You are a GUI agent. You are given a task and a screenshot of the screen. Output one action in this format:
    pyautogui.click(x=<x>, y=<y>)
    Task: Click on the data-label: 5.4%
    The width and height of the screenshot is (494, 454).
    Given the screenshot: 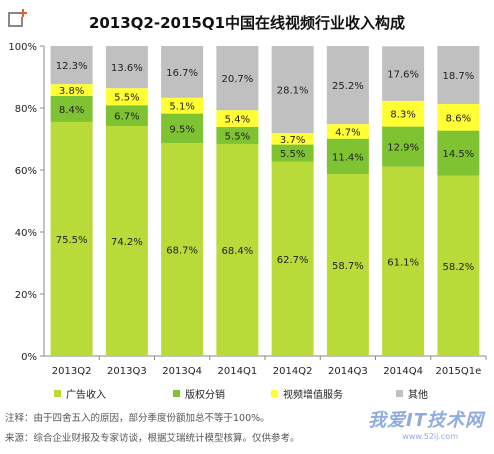 What is the action you would take?
    pyautogui.click(x=237, y=120)
    